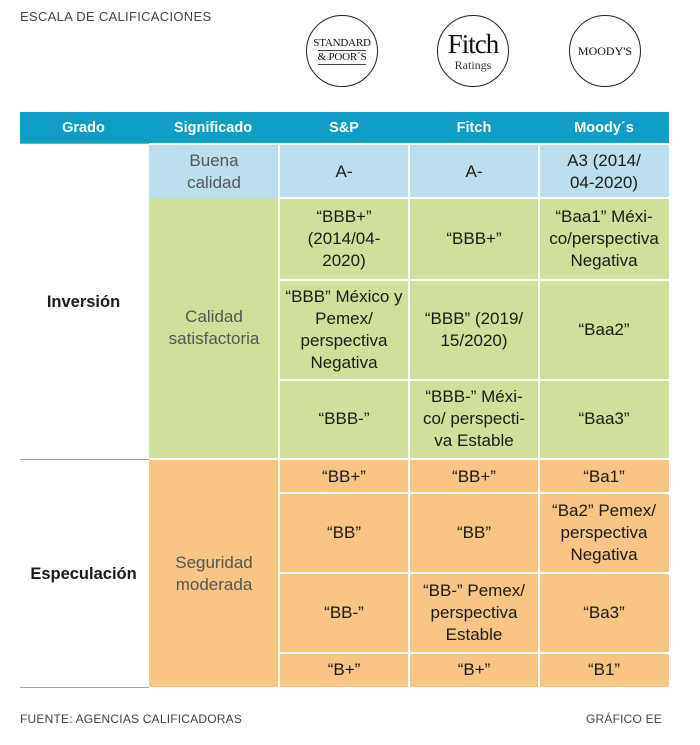 This screenshot has width=700, height=745. Describe the element at coordinates (474, 239) in the screenshot. I see `rating-cell: “BBB+”` at that location.